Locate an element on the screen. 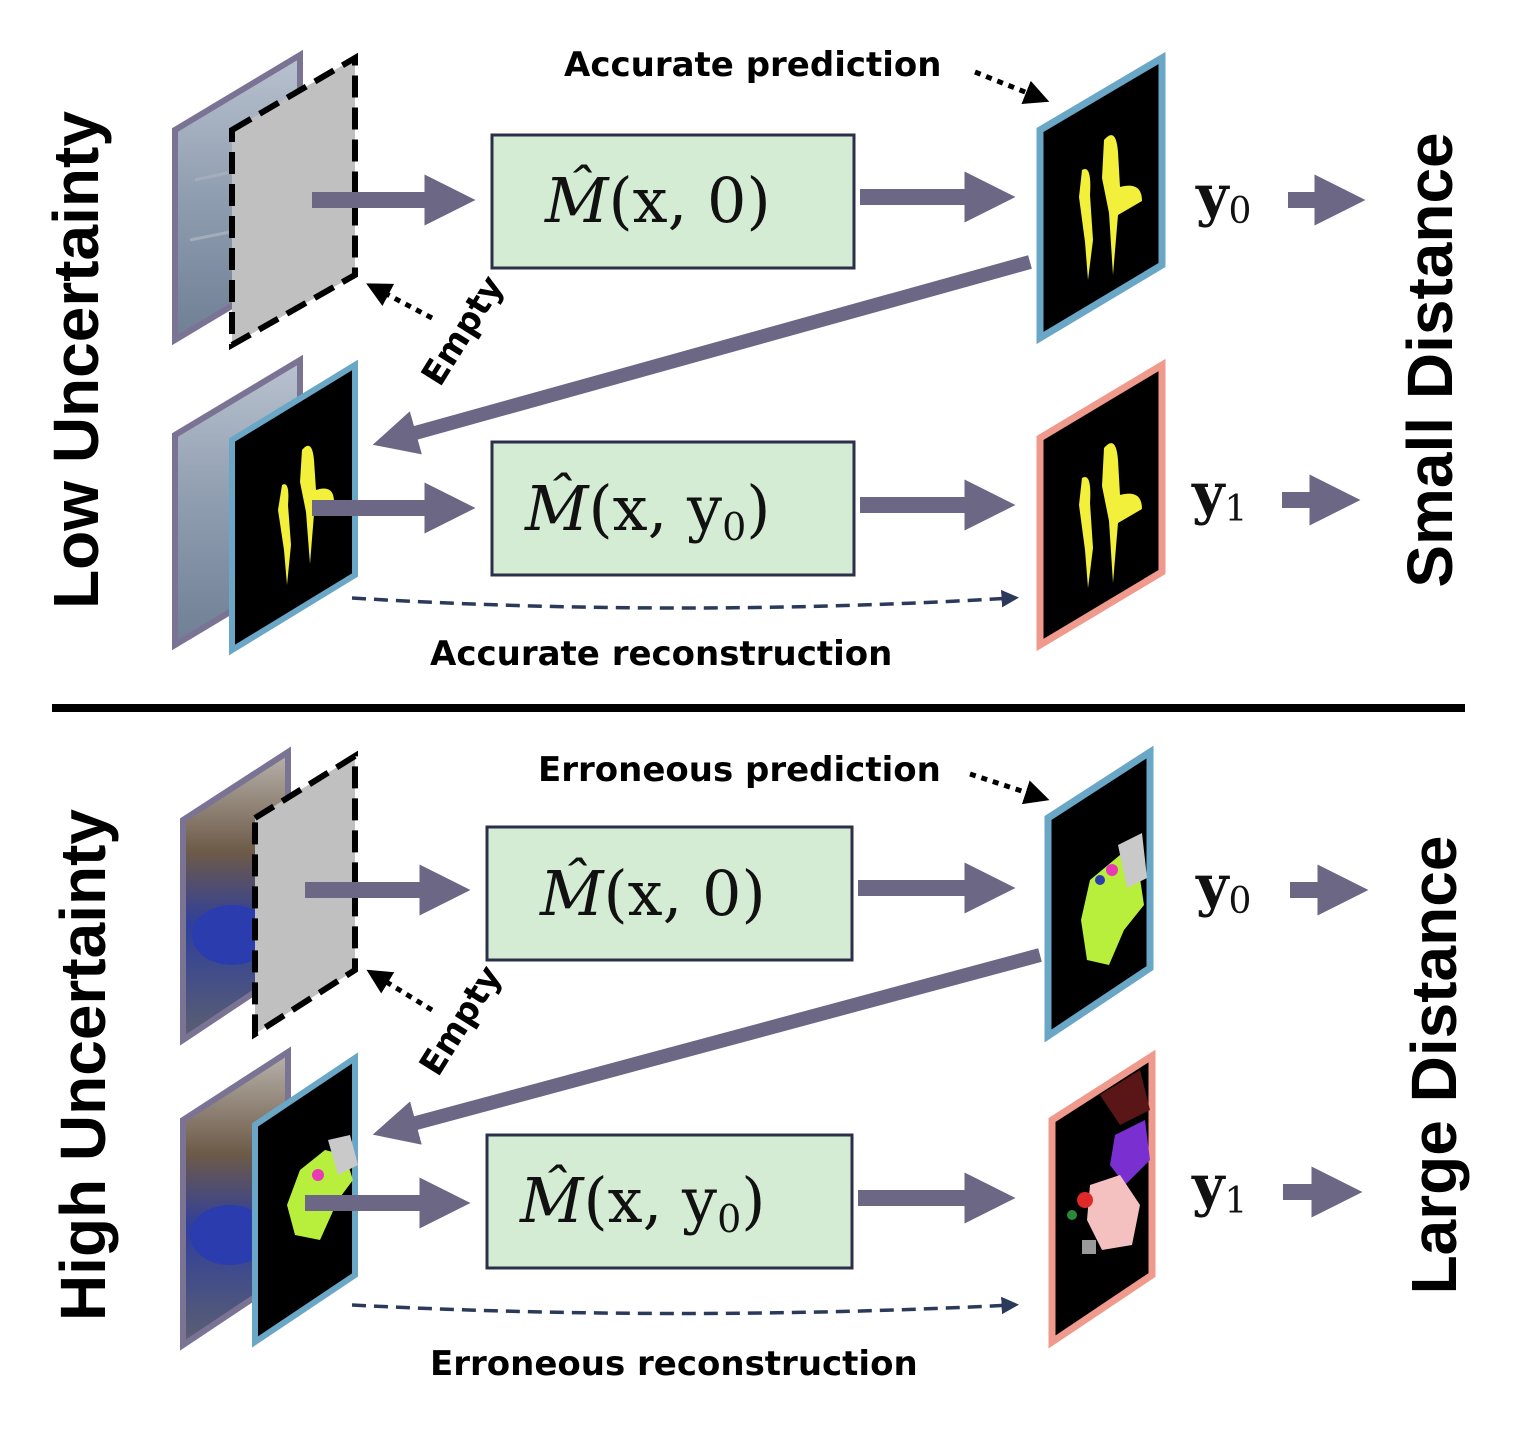 The width and height of the screenshot is (1534, 1434). pred-pointer-bottom is located at coordinates (1009, 788).